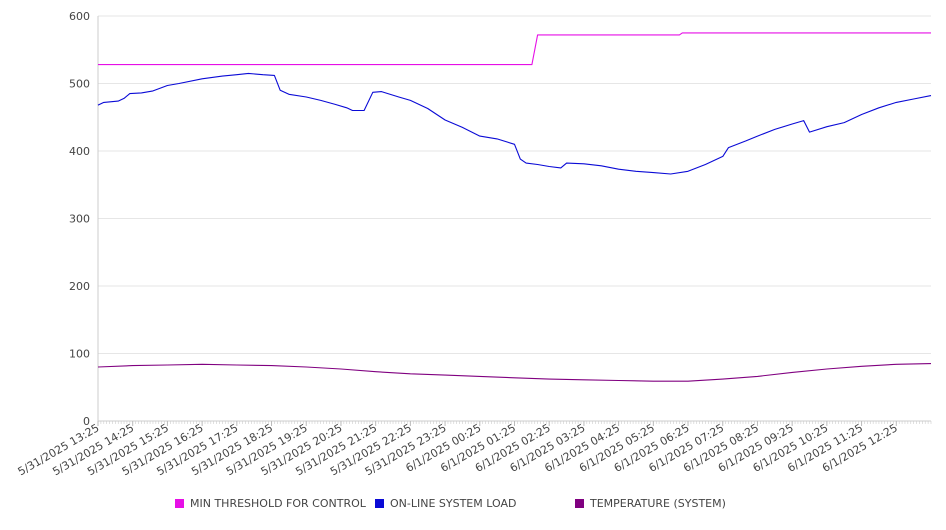 This screenshot has height=530, width=946. I want to click on y-tick-label: 200, so click(79, 286).